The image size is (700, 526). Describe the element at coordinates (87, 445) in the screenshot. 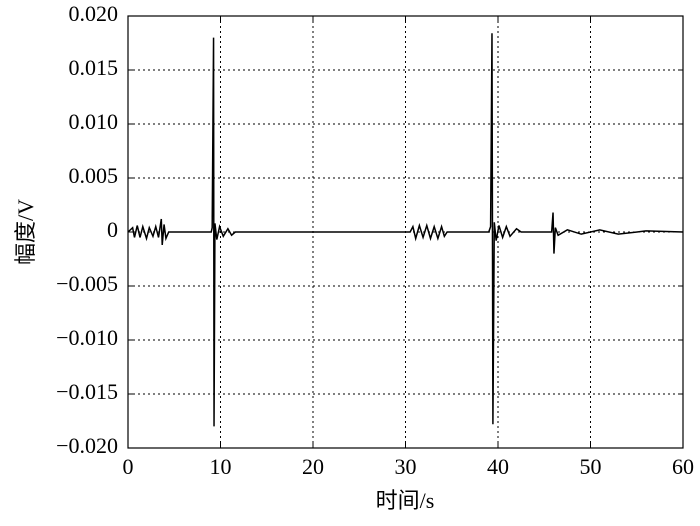

I see `y-tick-label: −0.020` at that location.